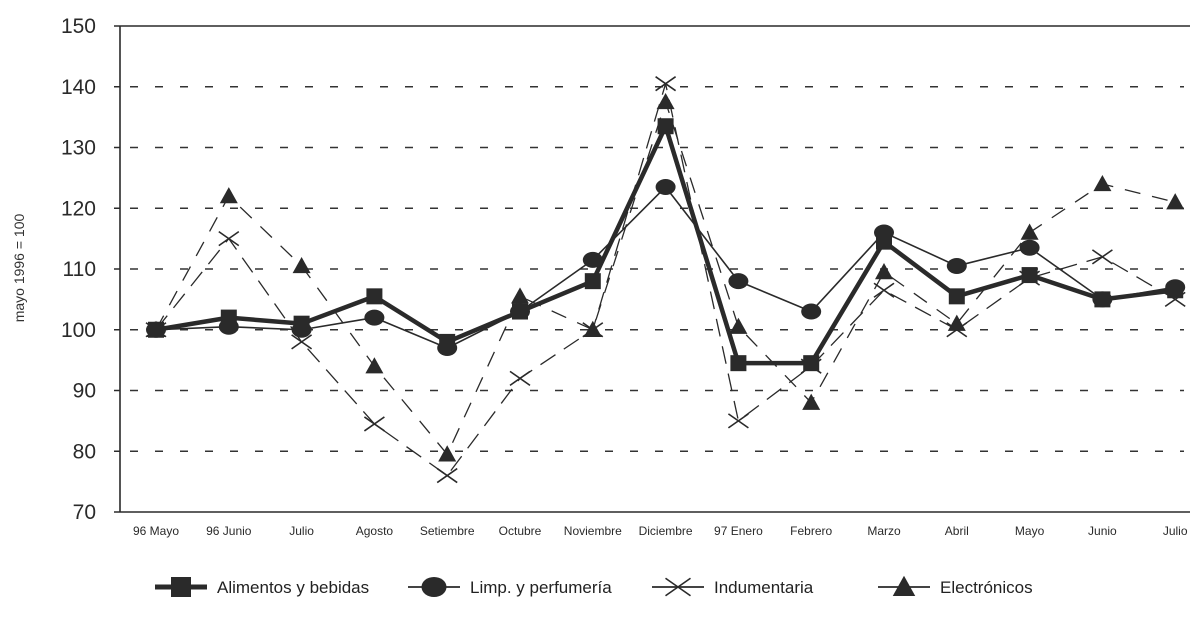  What do you see at coordinates (78, 87) in the screenshot?
I see `y-tick-label: 140` at bounding box center [78, 87].